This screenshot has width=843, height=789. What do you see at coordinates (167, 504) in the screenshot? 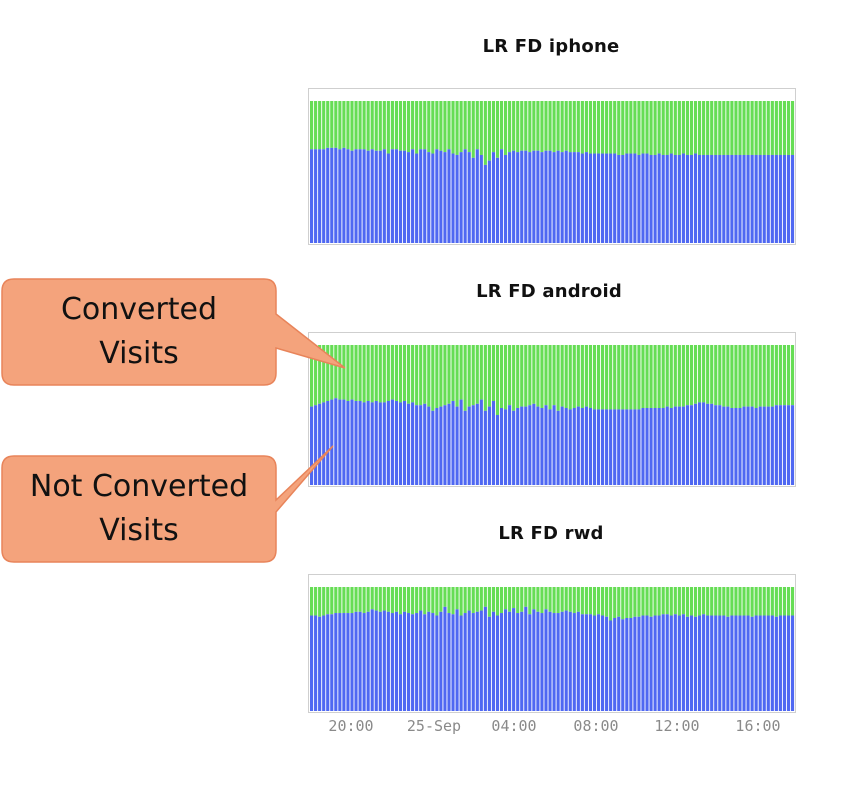
I see `callout-not-converted-shape` at bounding box center [167, 504].